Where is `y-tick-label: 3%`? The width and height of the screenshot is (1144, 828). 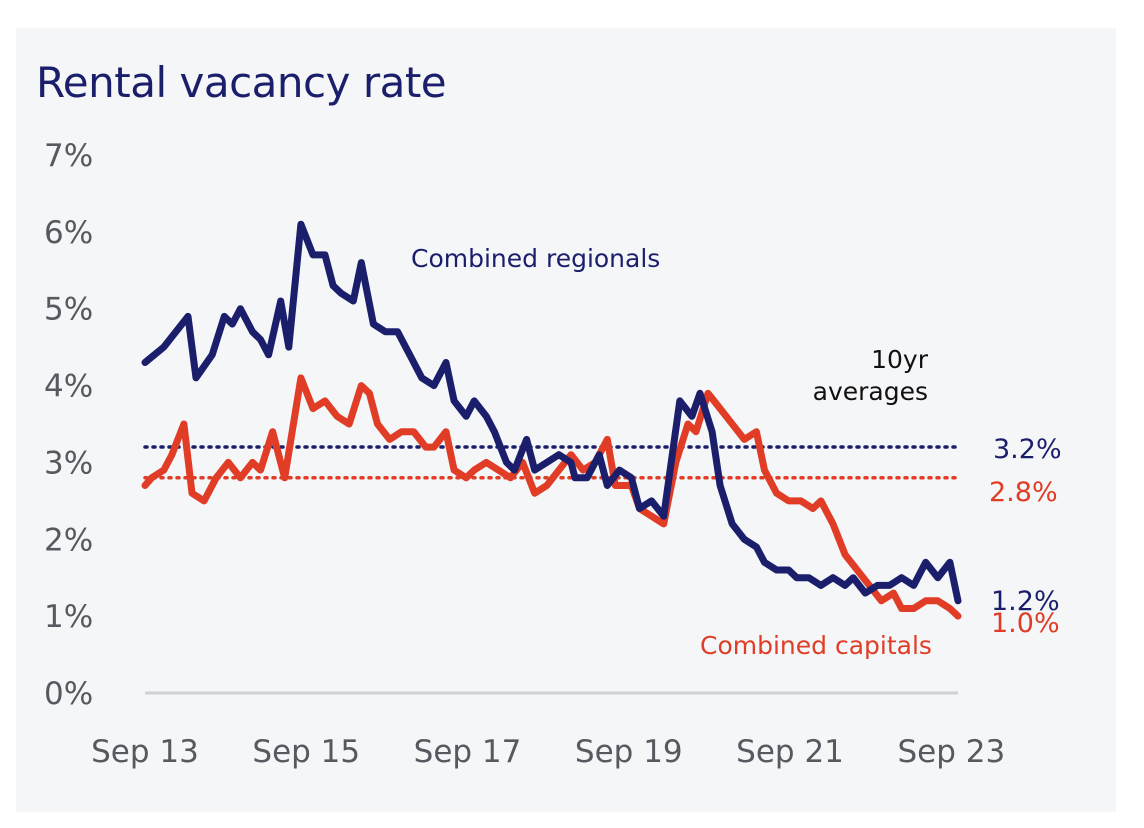 y-tick-label: 3% is located at coordinates (68, 463).